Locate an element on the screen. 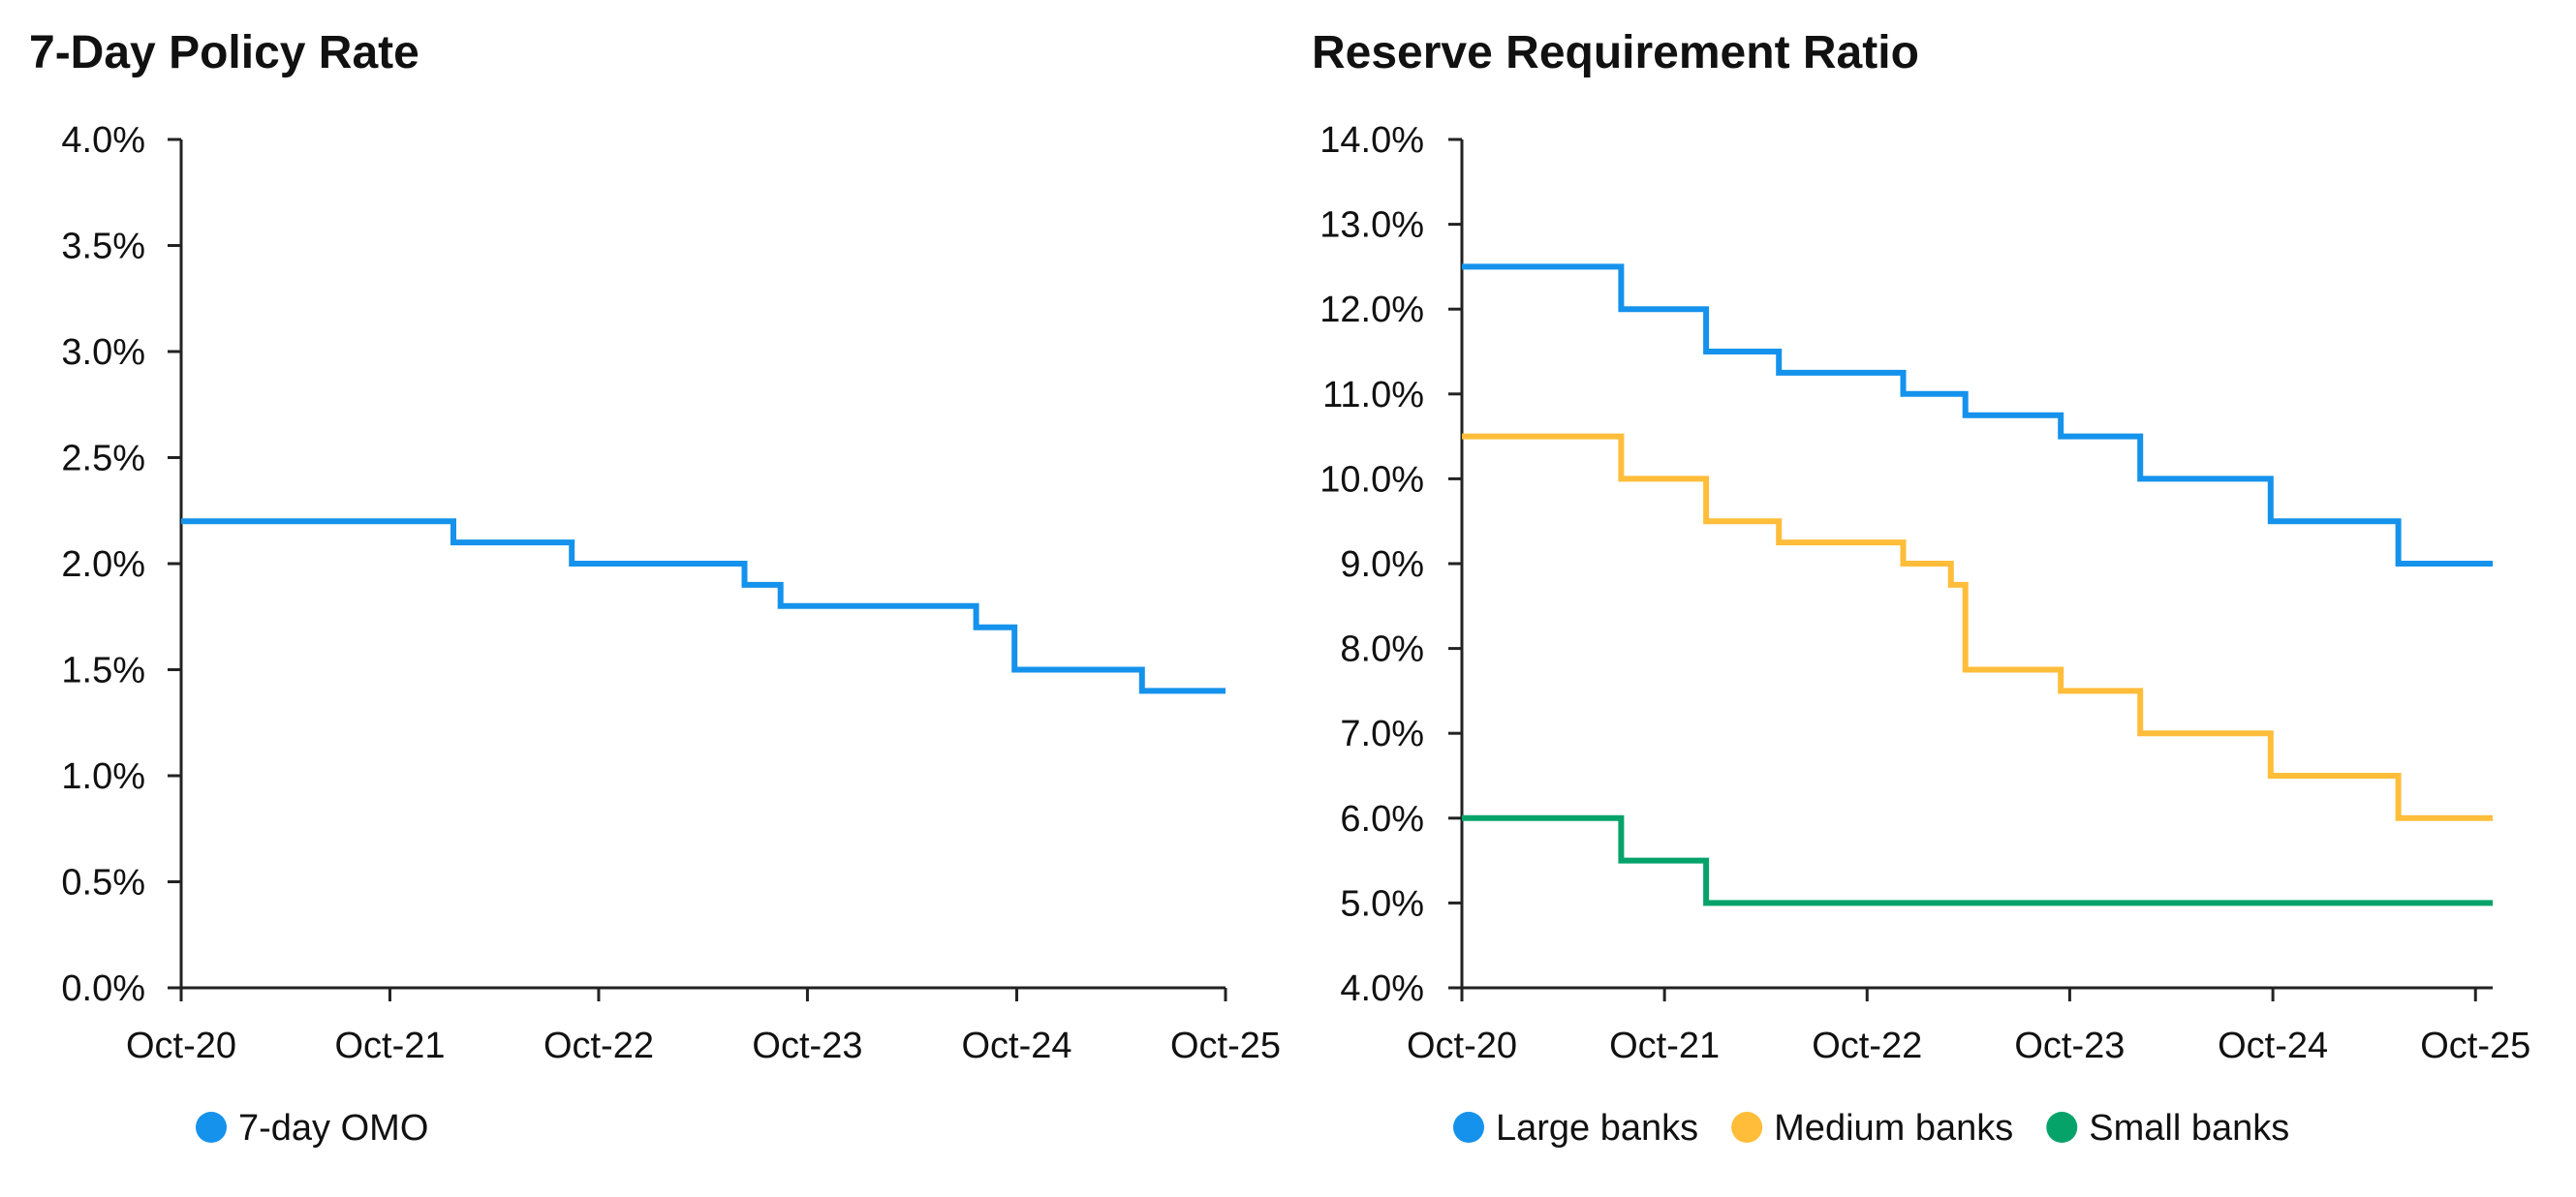 This screenshot has width=2576, height=1197. legend: Large banks Medium banks Small banks is located at coordinates (1871, 1128).